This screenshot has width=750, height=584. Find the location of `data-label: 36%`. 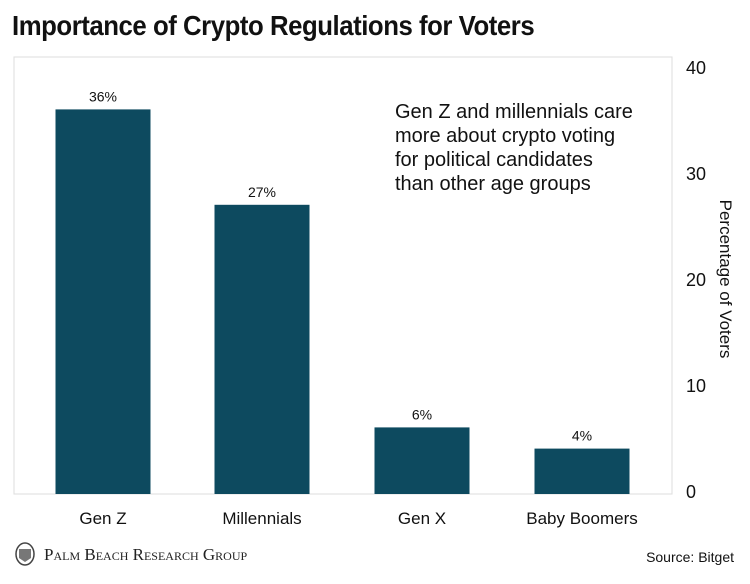

data-label: 36% is located at coordinates (103, 96).